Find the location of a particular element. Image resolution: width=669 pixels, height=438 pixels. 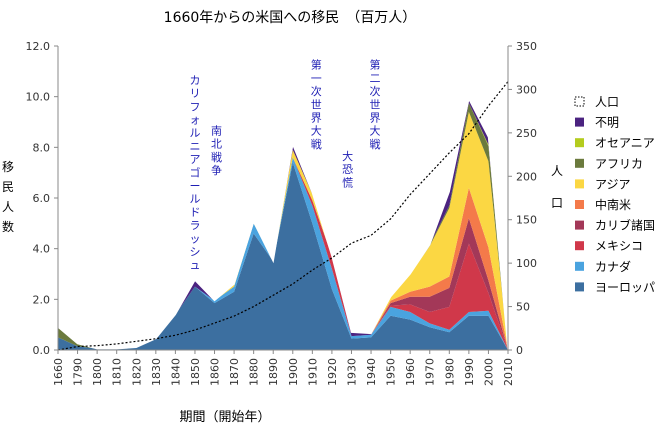

x-tick-label: 1940 is located at coordinates (371, 372).